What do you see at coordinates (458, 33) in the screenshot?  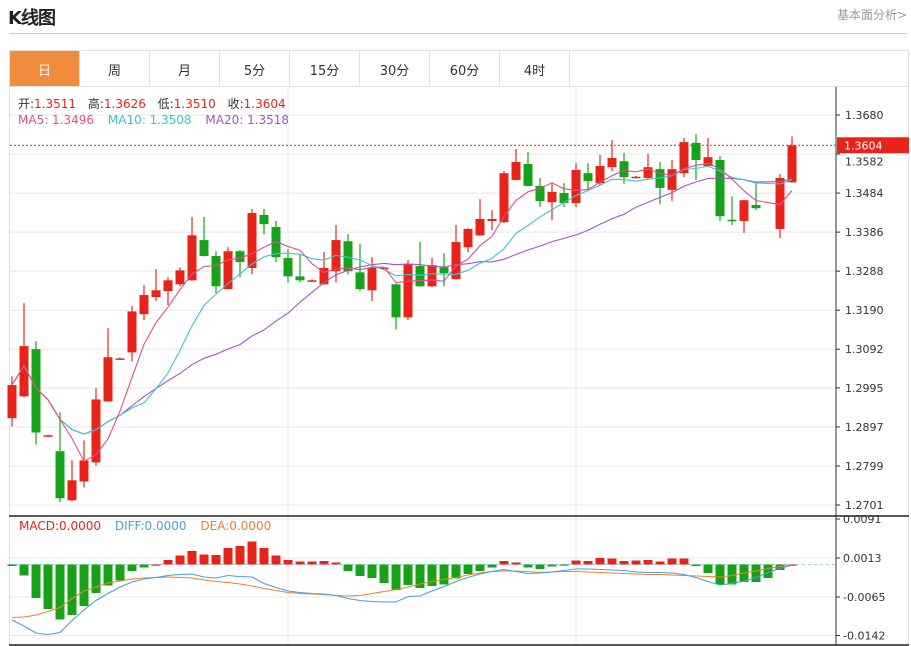 I see `header-divider` at bounding box center [458, 33].